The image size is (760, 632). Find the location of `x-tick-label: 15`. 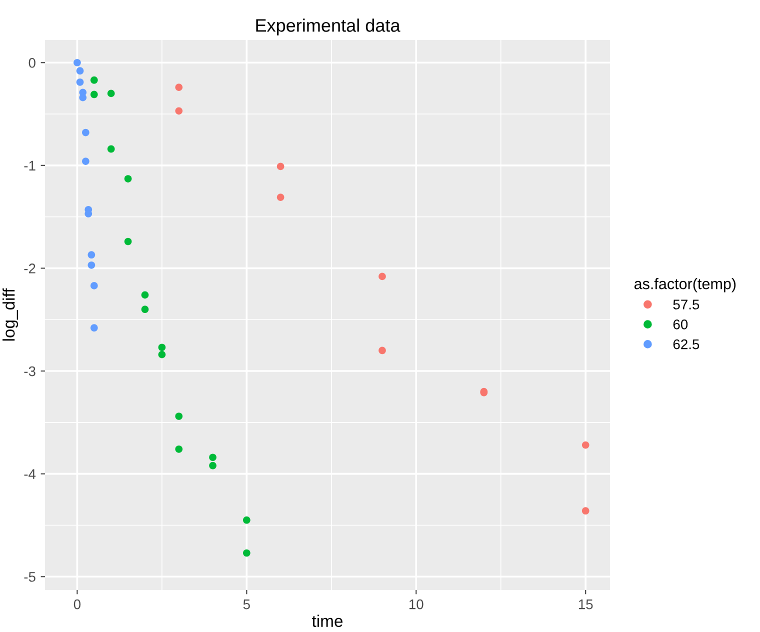

x-tick-label: 15 is located at coordinates (585, 605).